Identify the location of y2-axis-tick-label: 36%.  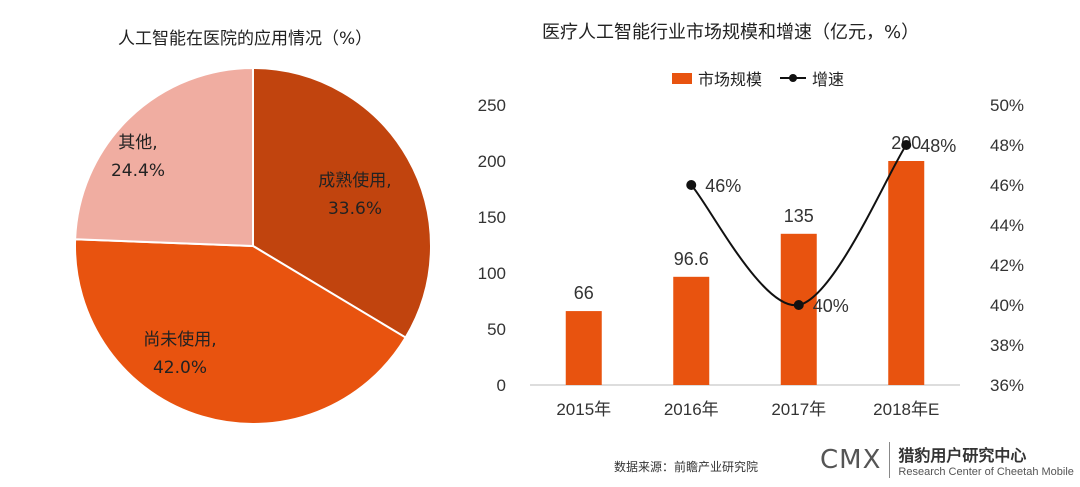
(1007, 385).